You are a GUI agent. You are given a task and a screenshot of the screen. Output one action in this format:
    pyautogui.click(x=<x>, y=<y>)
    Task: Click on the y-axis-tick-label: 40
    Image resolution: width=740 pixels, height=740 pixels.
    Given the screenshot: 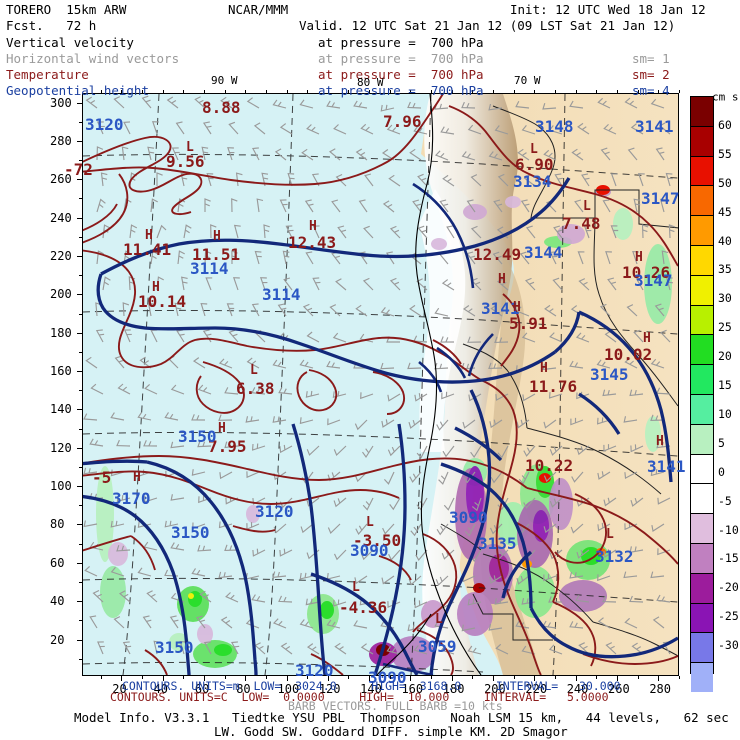 What is the action you would take?
    pyautogui.click(x=57, y=601)
    